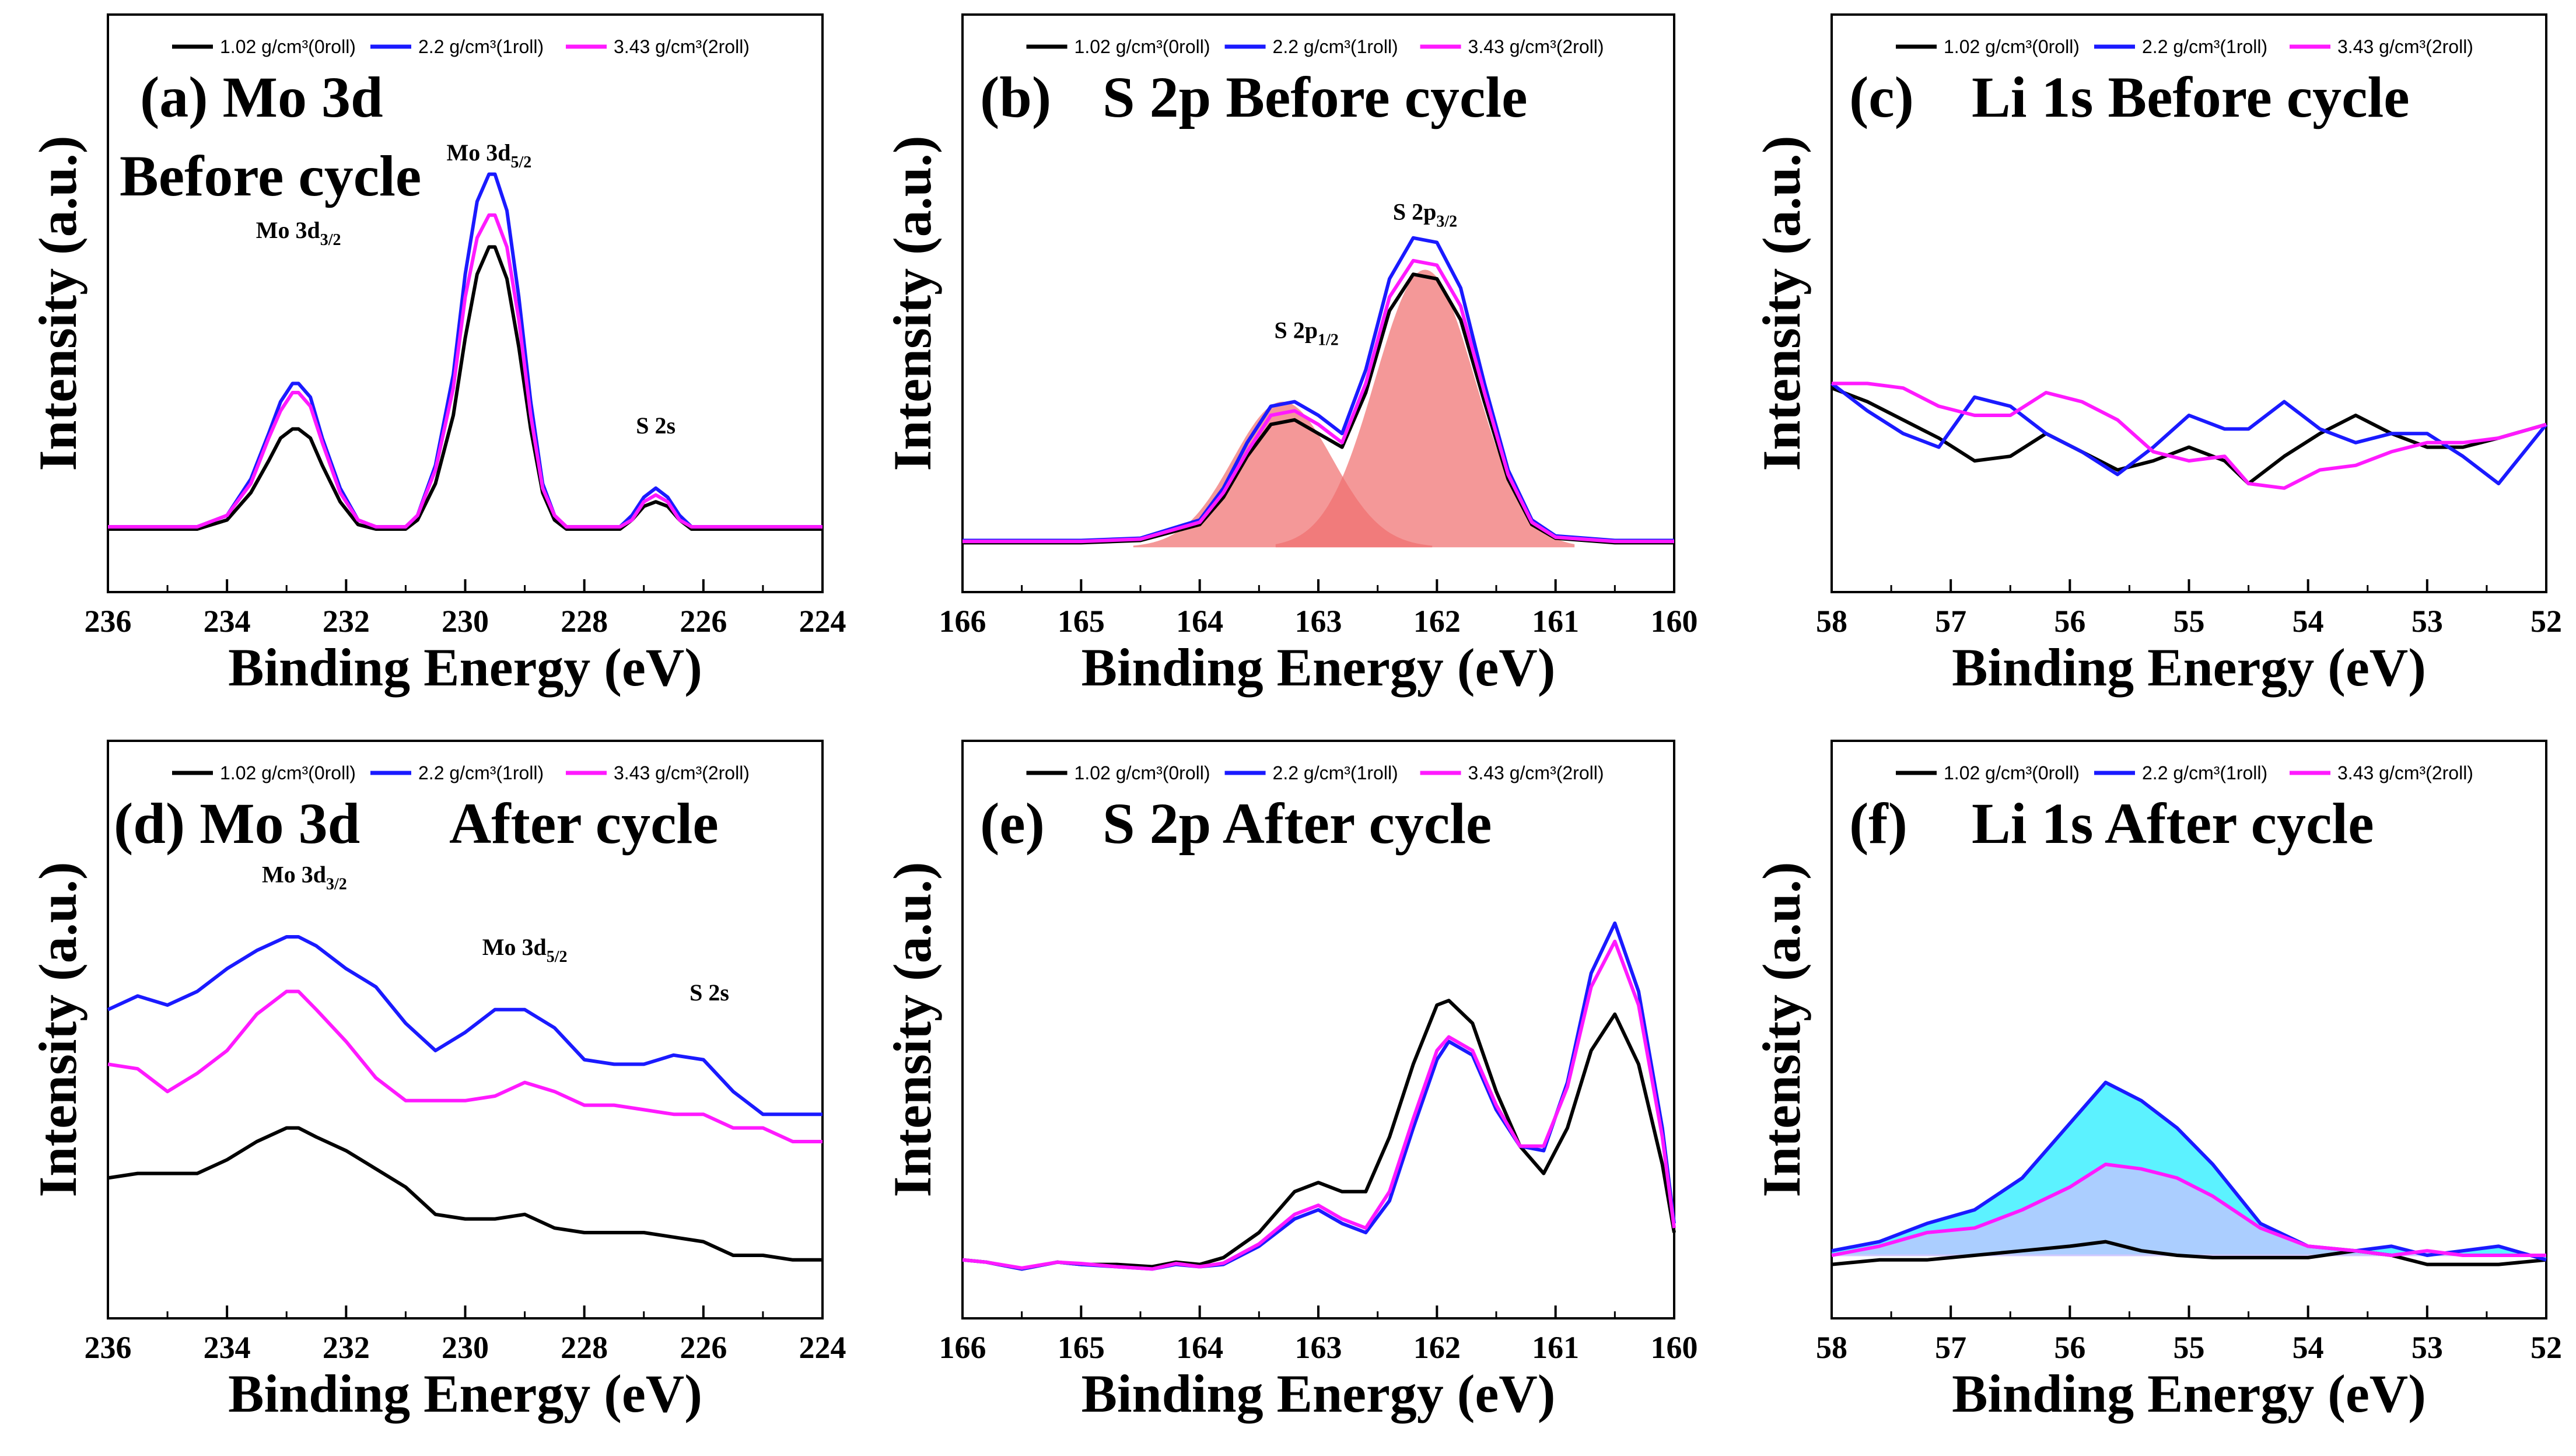  What do you see at coordinates (228, 1347) in the screenshot?
I see `x-tick-label: 234` at bounding box center [228, 1347].